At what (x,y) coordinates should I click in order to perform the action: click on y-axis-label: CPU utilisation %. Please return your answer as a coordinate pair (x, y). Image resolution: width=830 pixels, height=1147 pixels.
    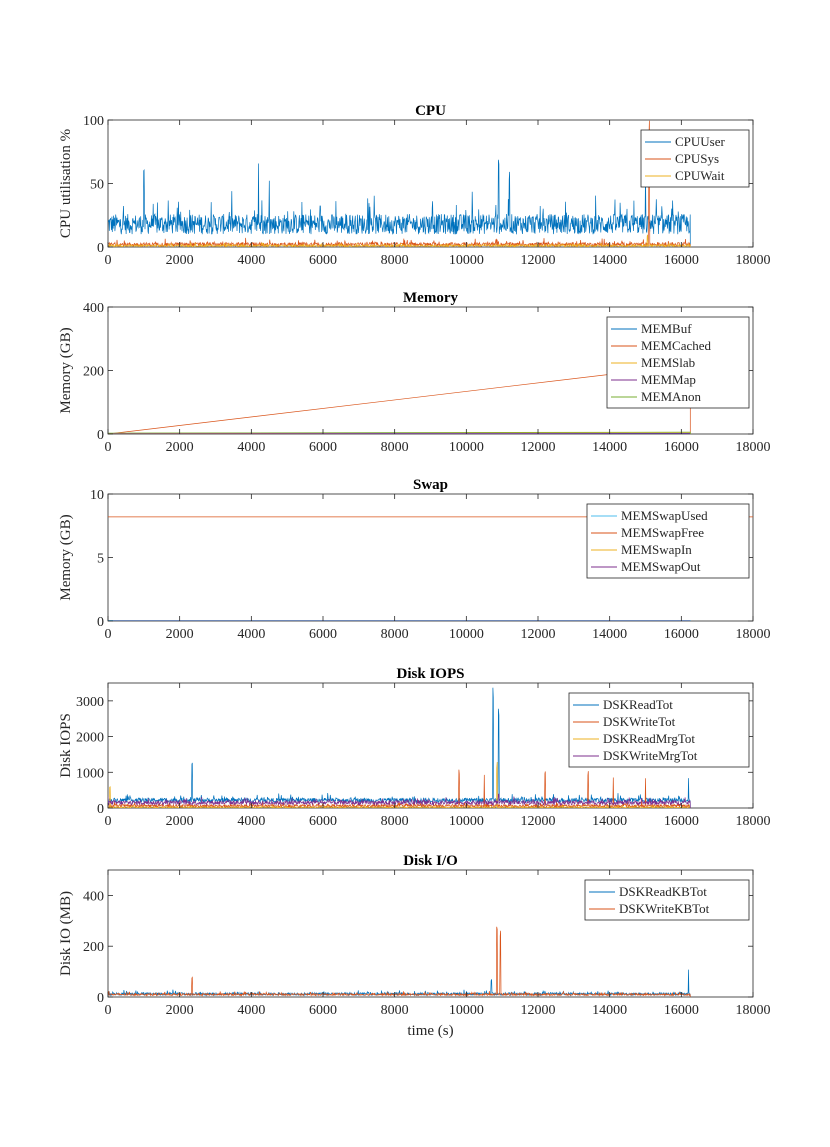
    Looking at the image, I should click on (66, 183).